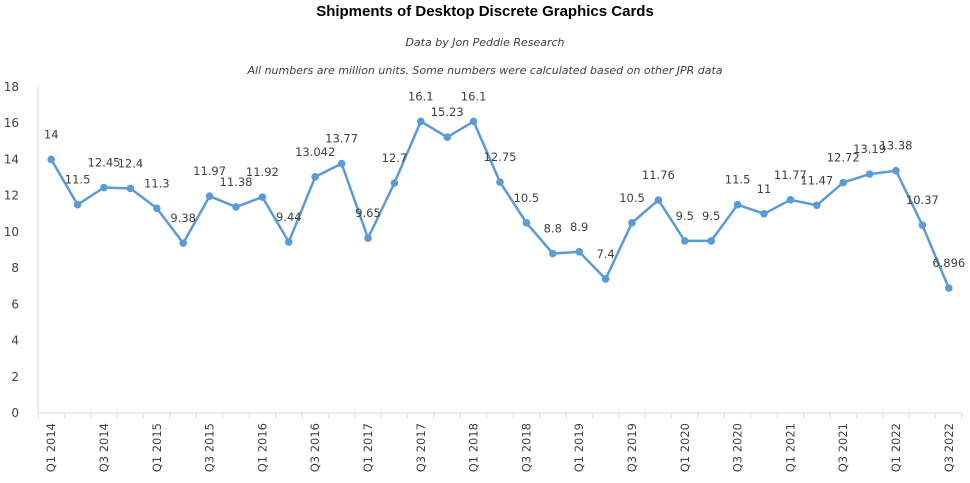 The height and width of the screenshot is (483, 970). I want to click on data-label: 12.75, so click(500, 157).